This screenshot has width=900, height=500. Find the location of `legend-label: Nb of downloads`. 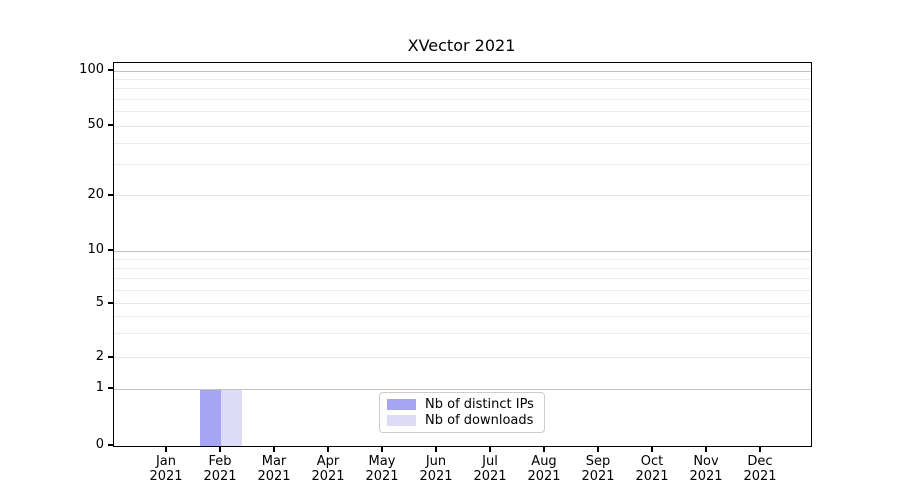

legend-label: Nb of downloads is located at coordinates (479, 421).